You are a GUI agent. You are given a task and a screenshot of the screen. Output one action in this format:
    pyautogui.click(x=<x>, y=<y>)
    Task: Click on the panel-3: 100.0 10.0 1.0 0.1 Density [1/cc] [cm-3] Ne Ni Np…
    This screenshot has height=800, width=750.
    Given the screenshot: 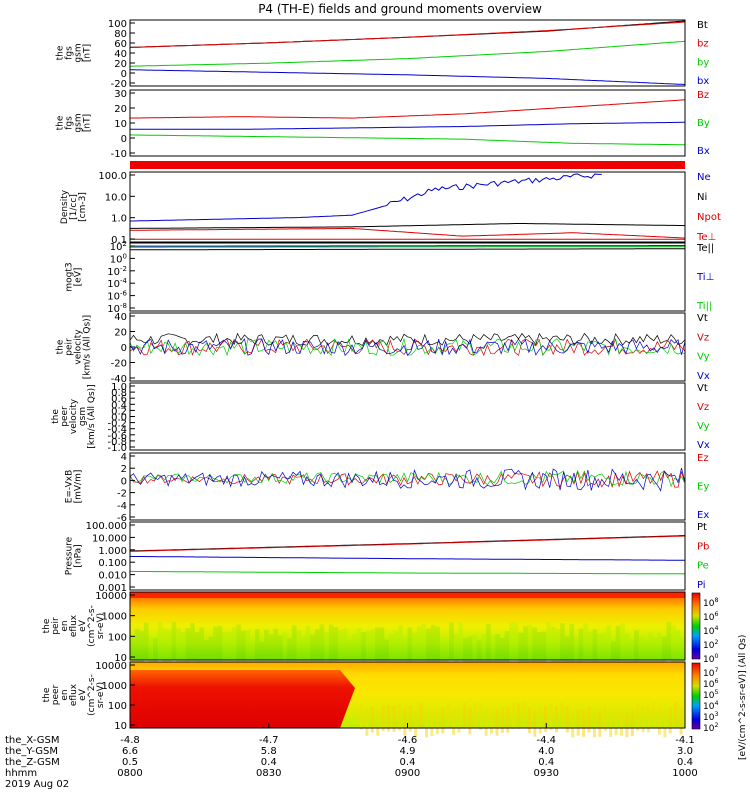 What is the action you would take?
    pyautogui.click(x=390, y=208)
    